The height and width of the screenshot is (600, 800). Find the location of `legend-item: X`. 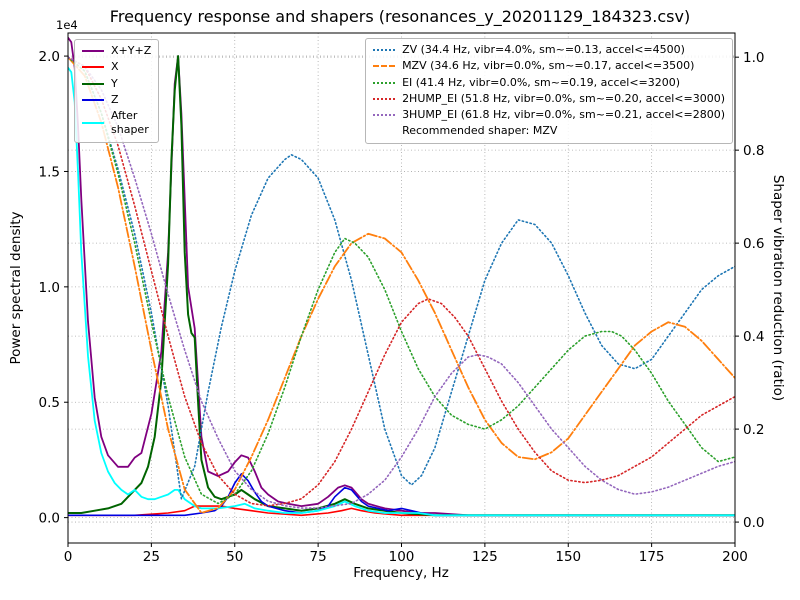

legend-item: X is located at coordinates (116, 67).